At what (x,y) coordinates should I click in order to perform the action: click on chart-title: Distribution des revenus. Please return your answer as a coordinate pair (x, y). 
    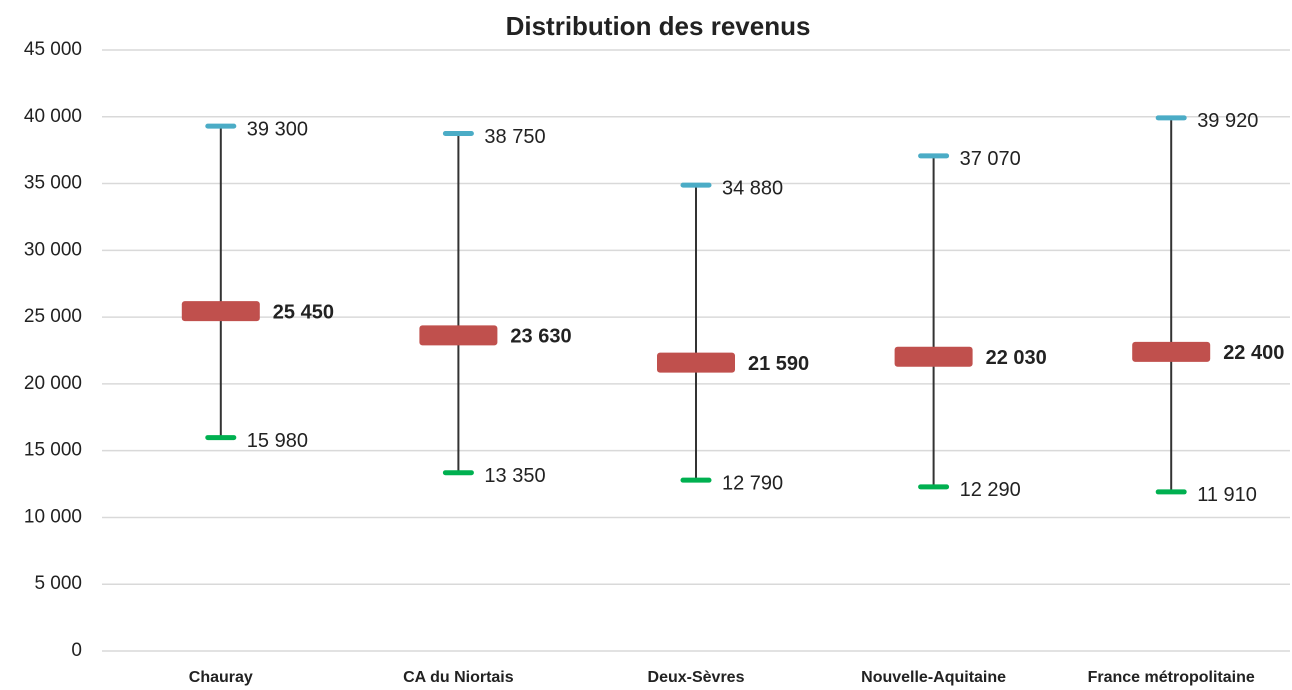
    Looking at the image, I should click on (658, 26).